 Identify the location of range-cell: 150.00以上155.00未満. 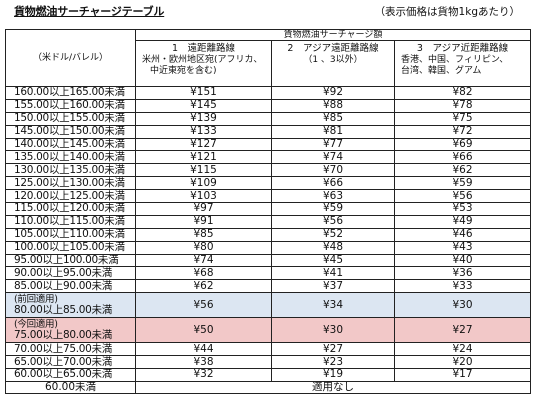
(70, 118).